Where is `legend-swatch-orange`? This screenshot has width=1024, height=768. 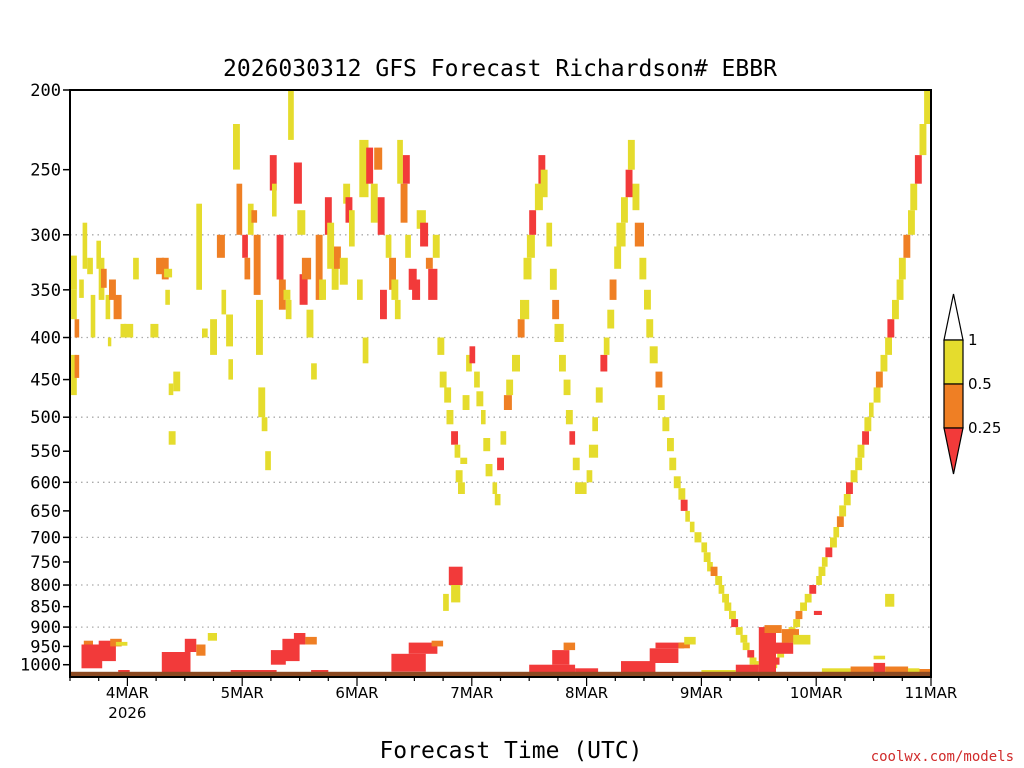
legend-swatch-orange is located at coordinates (953, 406).